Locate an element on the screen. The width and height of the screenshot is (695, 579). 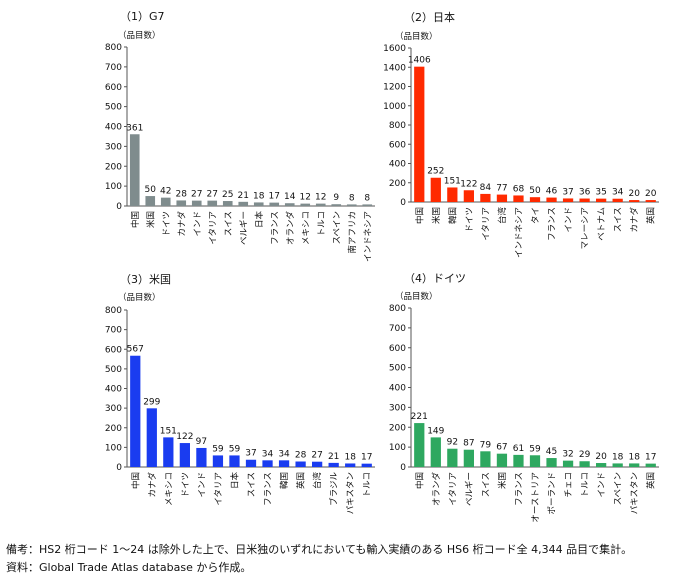
chart2-y-tick-label: 0 is located at coordinates (403, 203).